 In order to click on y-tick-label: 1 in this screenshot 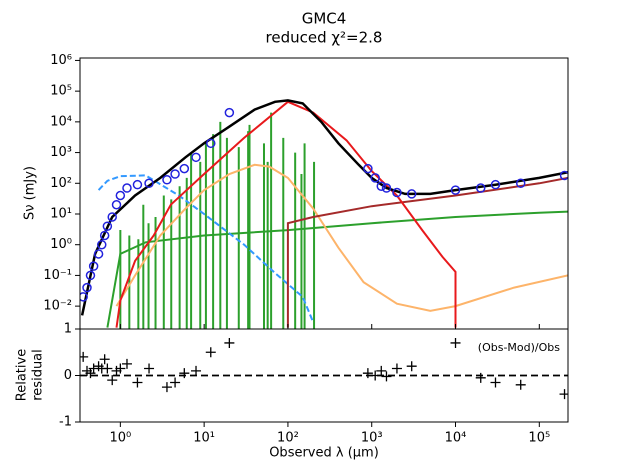, I will do `click(68, 329)`.